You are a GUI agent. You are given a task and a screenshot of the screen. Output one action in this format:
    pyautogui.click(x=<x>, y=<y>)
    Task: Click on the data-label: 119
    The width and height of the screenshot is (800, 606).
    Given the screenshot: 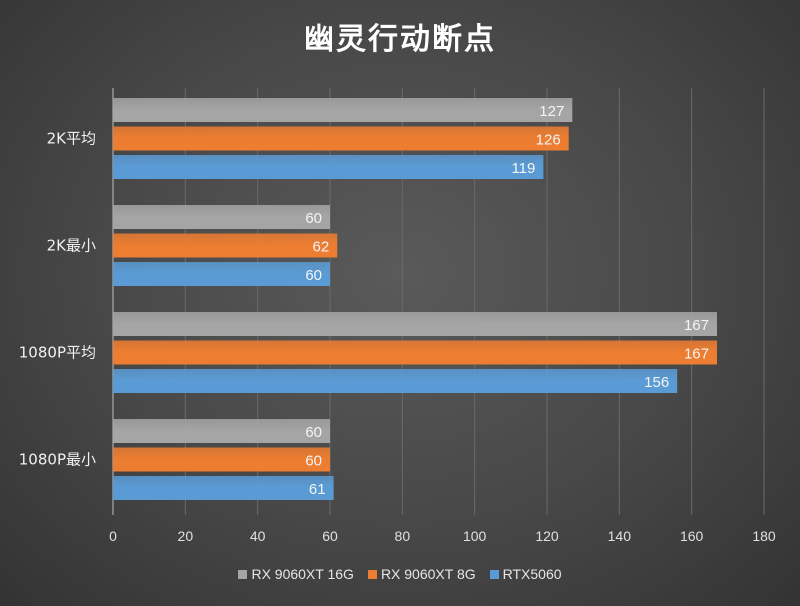 What is the action you would take?
    pyautogui.click(x=523, y=168)
    